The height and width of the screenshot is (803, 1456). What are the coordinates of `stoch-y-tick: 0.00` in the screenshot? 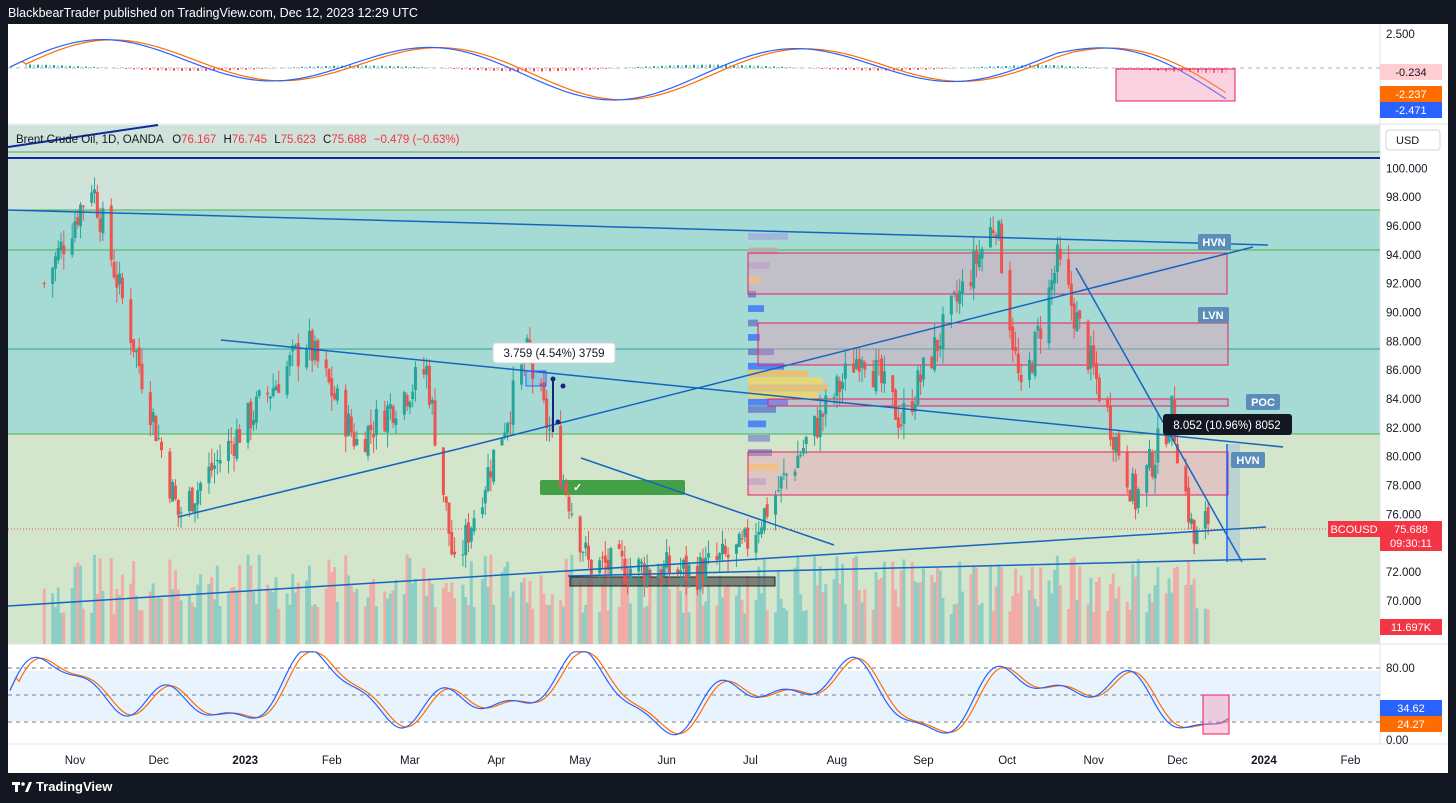 It's located at (1397, 741).